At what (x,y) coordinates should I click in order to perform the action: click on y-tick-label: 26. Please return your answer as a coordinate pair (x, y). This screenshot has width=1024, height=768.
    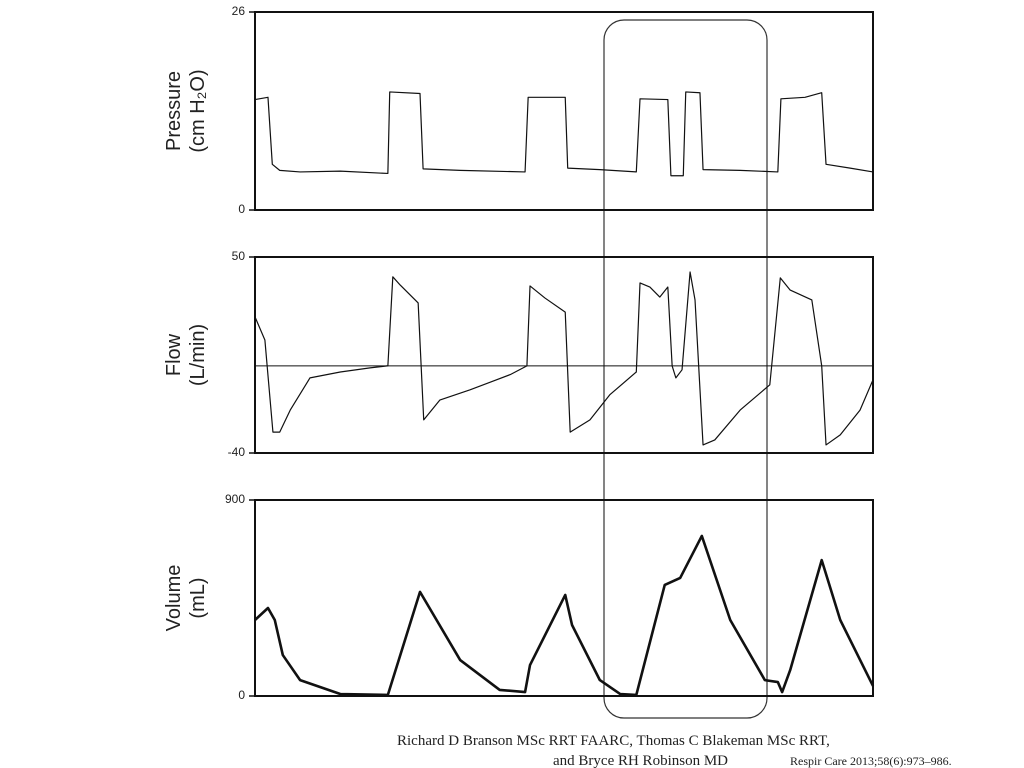
    Looking at the image, I should click on (239, 11).